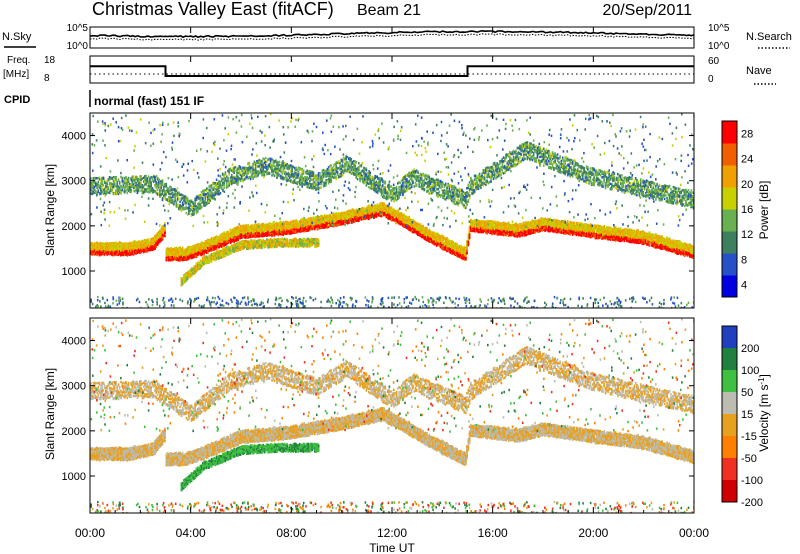 The image size is (800, 554). Describe the element at coordinates (16, 74) in the screenshot. I see `freq-unit: [MHz]` at that location.